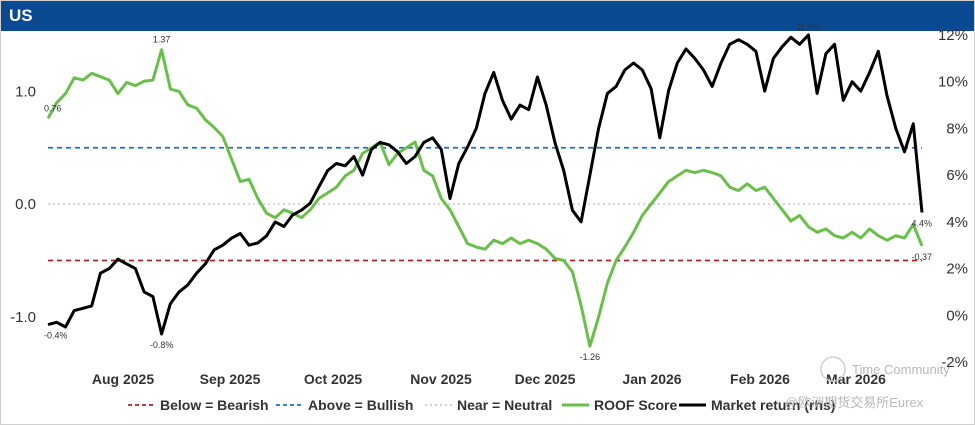  What do you see at coordinates (545, 379) in the screenshot?
I see `x-tick-label: Dec 2025` at bounding box center [545, 379].